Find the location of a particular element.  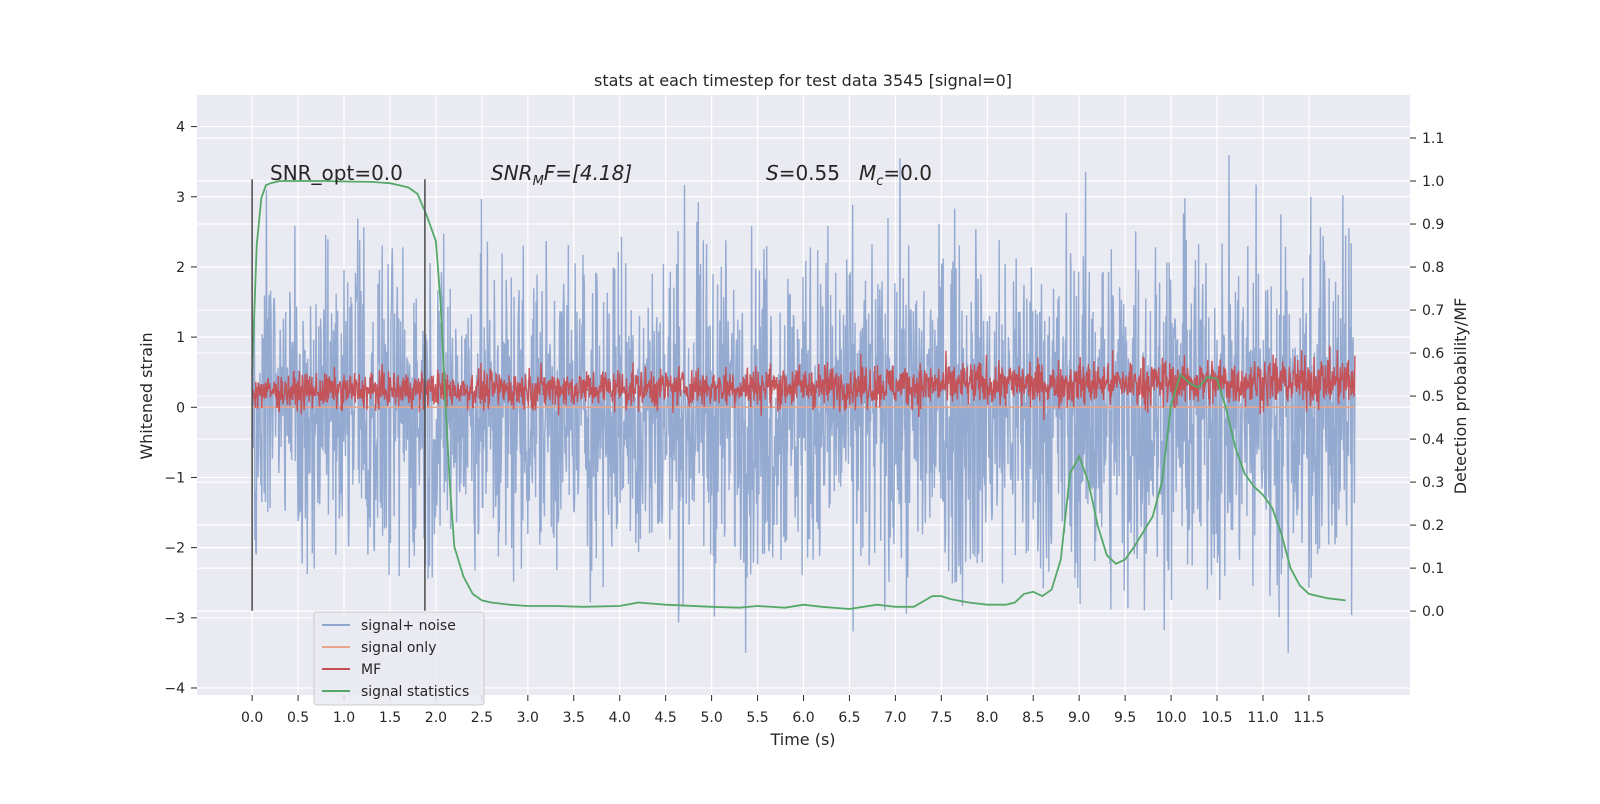

x-tick-label: 8.5 is located at coordinates (1033, 718).